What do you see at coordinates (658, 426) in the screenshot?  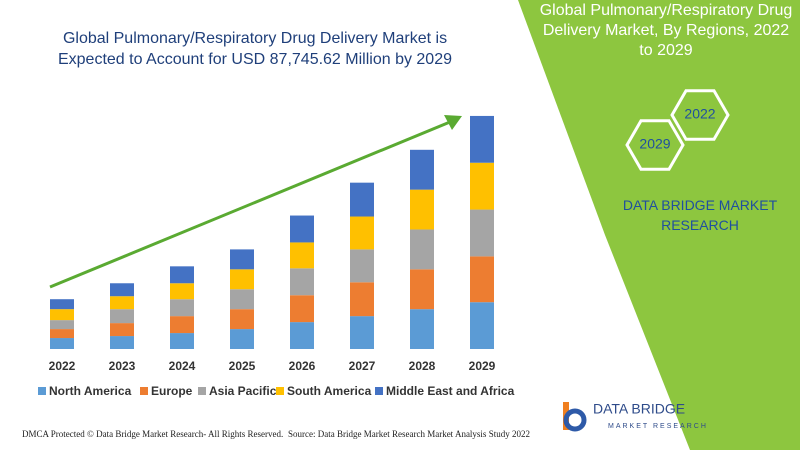 I see `logo-tagline: MARKET RESEARCH` at bounding box center [658, 426].